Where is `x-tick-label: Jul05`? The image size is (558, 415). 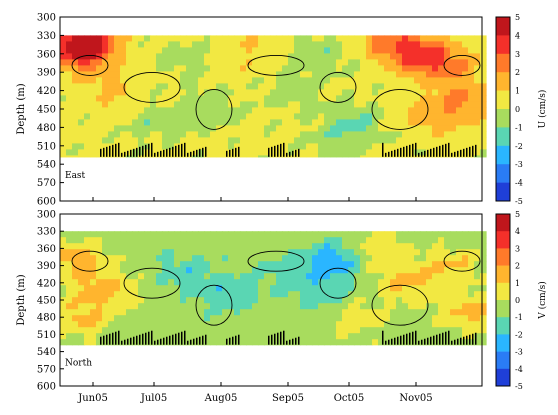
x-tick-label: Jul05 is located at coordinates (153, 398).